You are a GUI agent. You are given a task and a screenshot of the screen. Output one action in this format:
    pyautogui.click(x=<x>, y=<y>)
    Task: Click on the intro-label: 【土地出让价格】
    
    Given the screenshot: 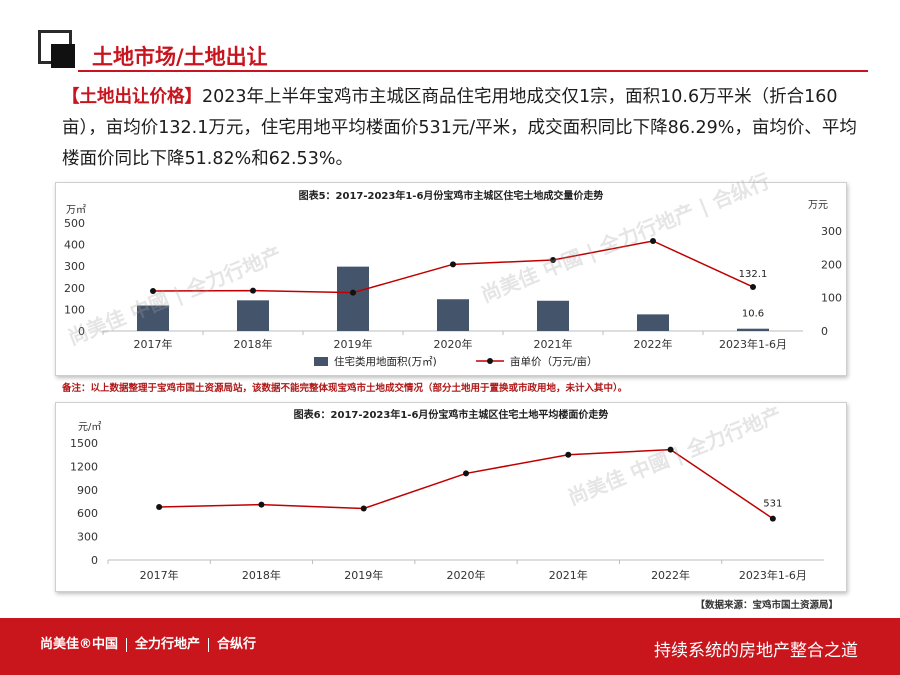 What is the action you would take?
    pyautogui.click(x=132, y=97)
    